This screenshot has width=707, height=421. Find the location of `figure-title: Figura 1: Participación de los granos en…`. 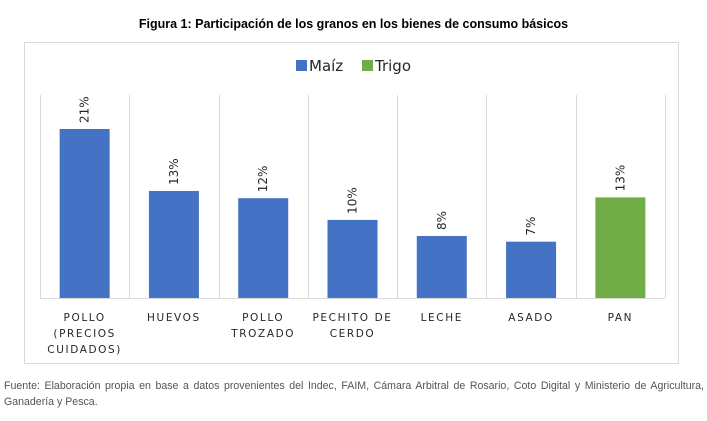

figure-title: Figura 1: Participación de los granos en… is located at coordinates (353, 24).